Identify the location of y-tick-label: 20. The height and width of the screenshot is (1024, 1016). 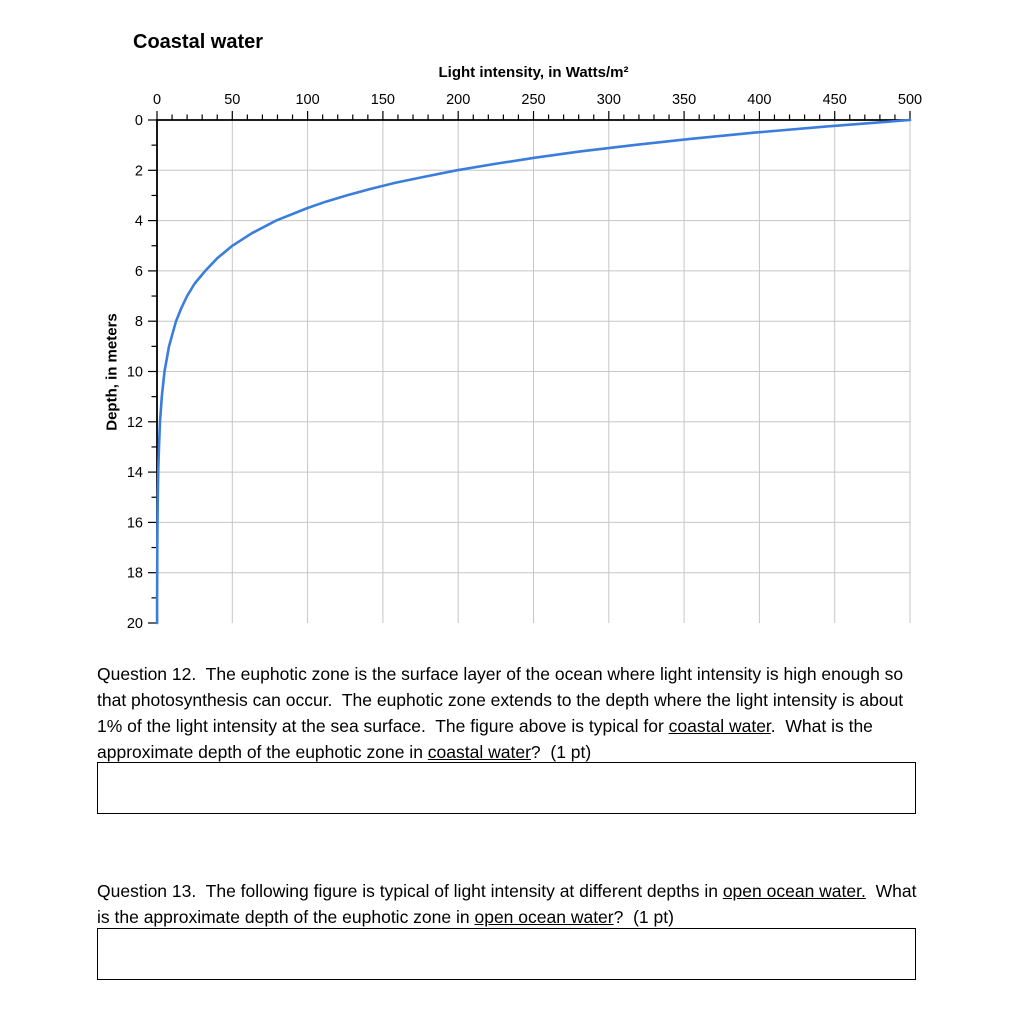
(135, 624).